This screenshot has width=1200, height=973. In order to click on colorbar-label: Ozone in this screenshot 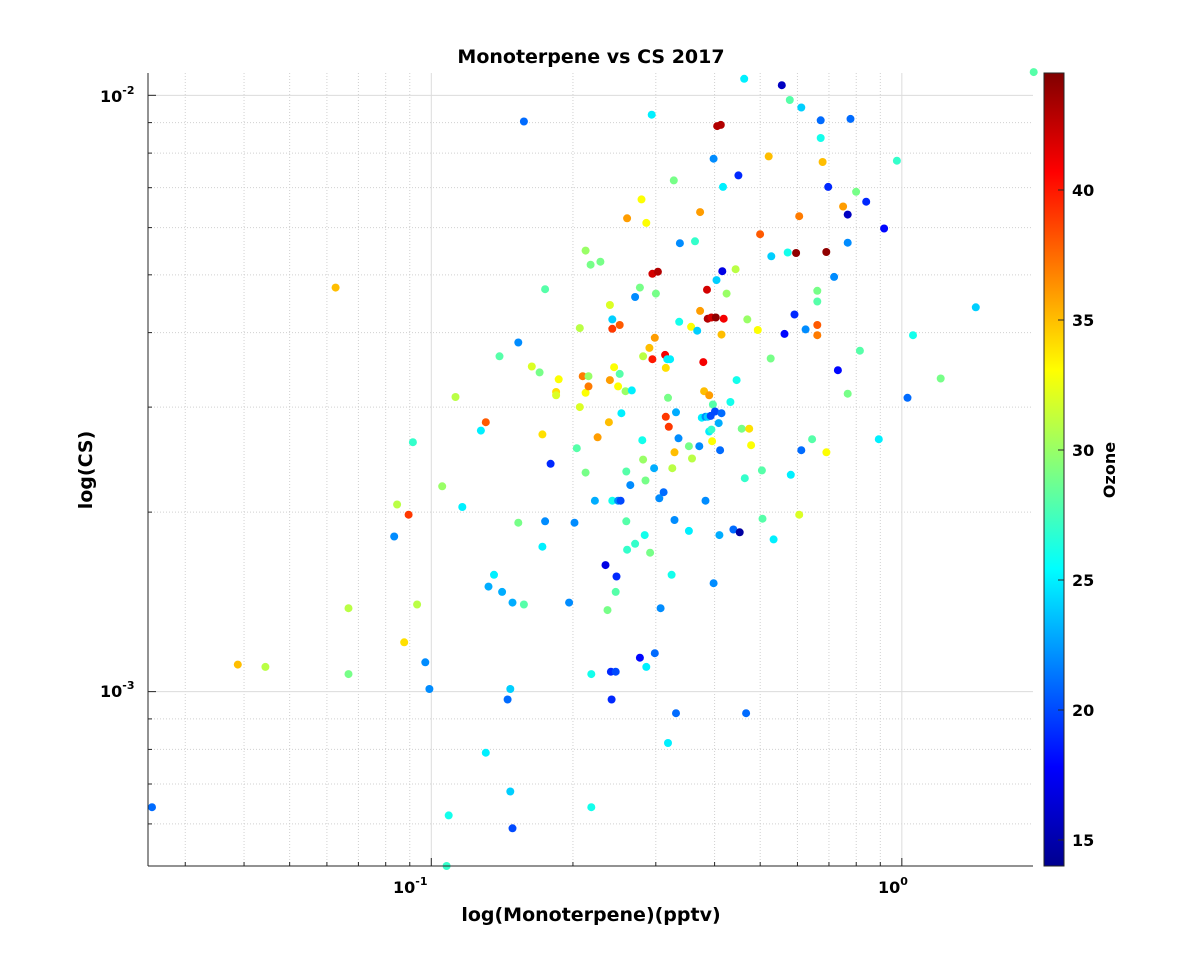, I will do `click(1109, 470)`.